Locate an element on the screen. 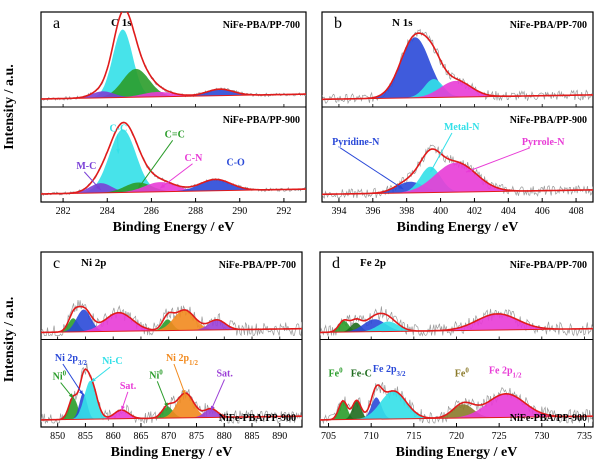  peak-fe0 is located at coordinates (463, 411).